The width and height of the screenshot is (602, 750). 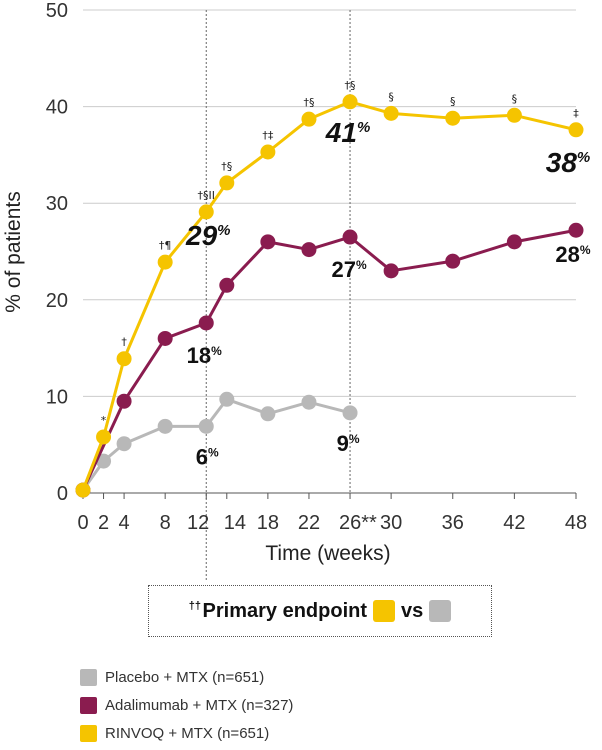 I want to click on significance-marker-week-12: †§II, so click(x=207, y=195).